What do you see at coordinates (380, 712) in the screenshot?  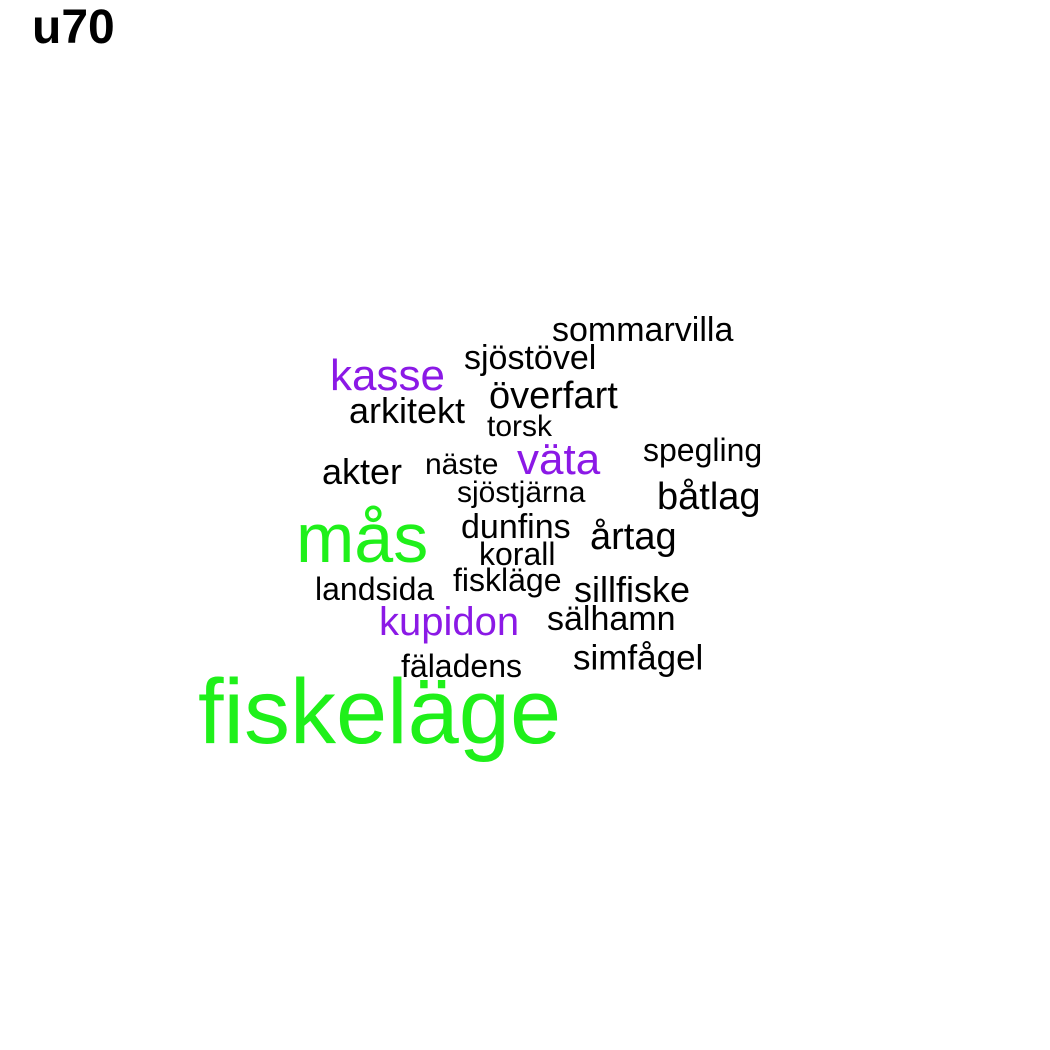 I see `cloud-word: fiskeläge` at bounding box center [380, 712].